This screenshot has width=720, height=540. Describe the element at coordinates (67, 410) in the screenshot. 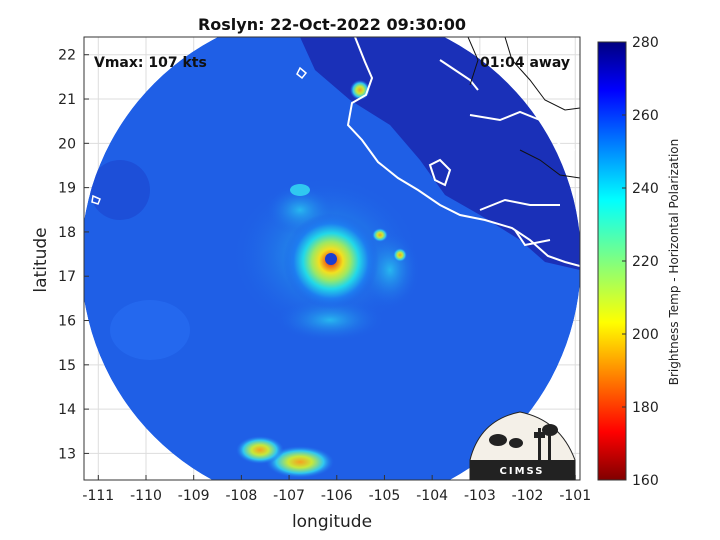

I see `y-tick-label: 14` at that location.